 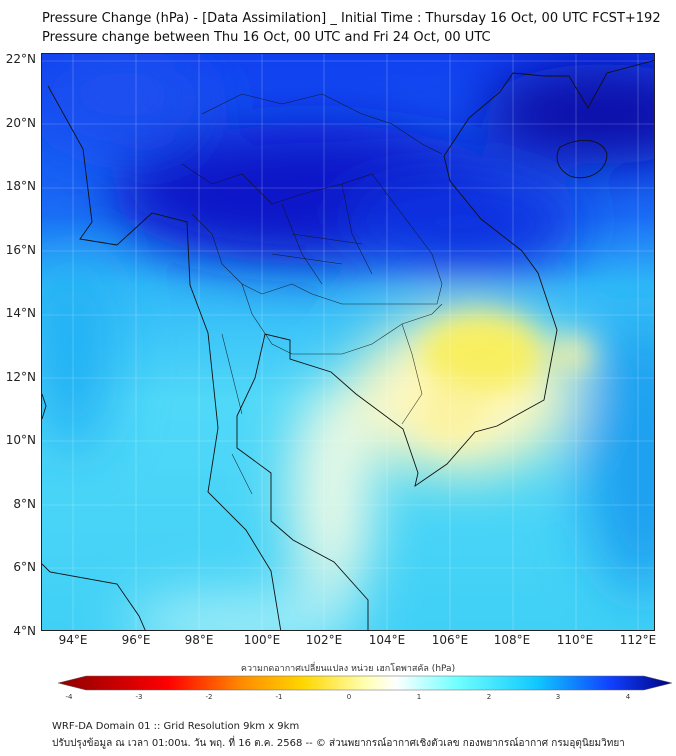 I want to click on lat-label: 20°N, so click(x=20, y=123).